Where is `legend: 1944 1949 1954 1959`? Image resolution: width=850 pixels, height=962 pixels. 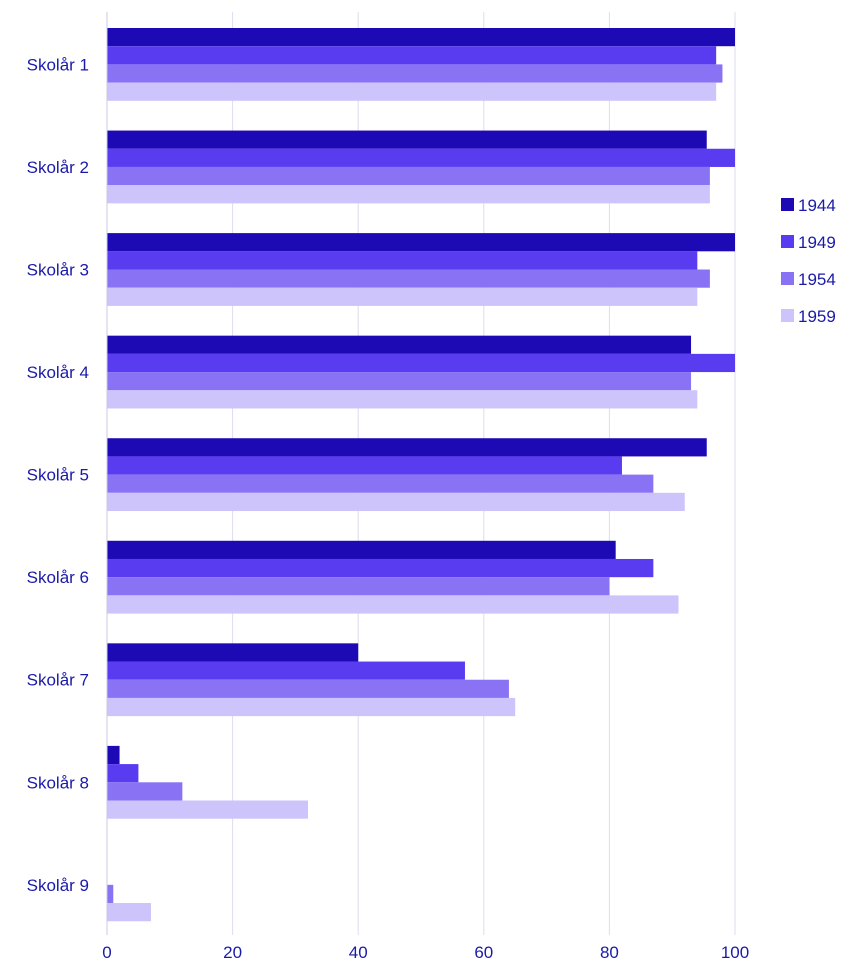 legend: 1944 1949 1954 1959 is located at coordinates (808, 261).